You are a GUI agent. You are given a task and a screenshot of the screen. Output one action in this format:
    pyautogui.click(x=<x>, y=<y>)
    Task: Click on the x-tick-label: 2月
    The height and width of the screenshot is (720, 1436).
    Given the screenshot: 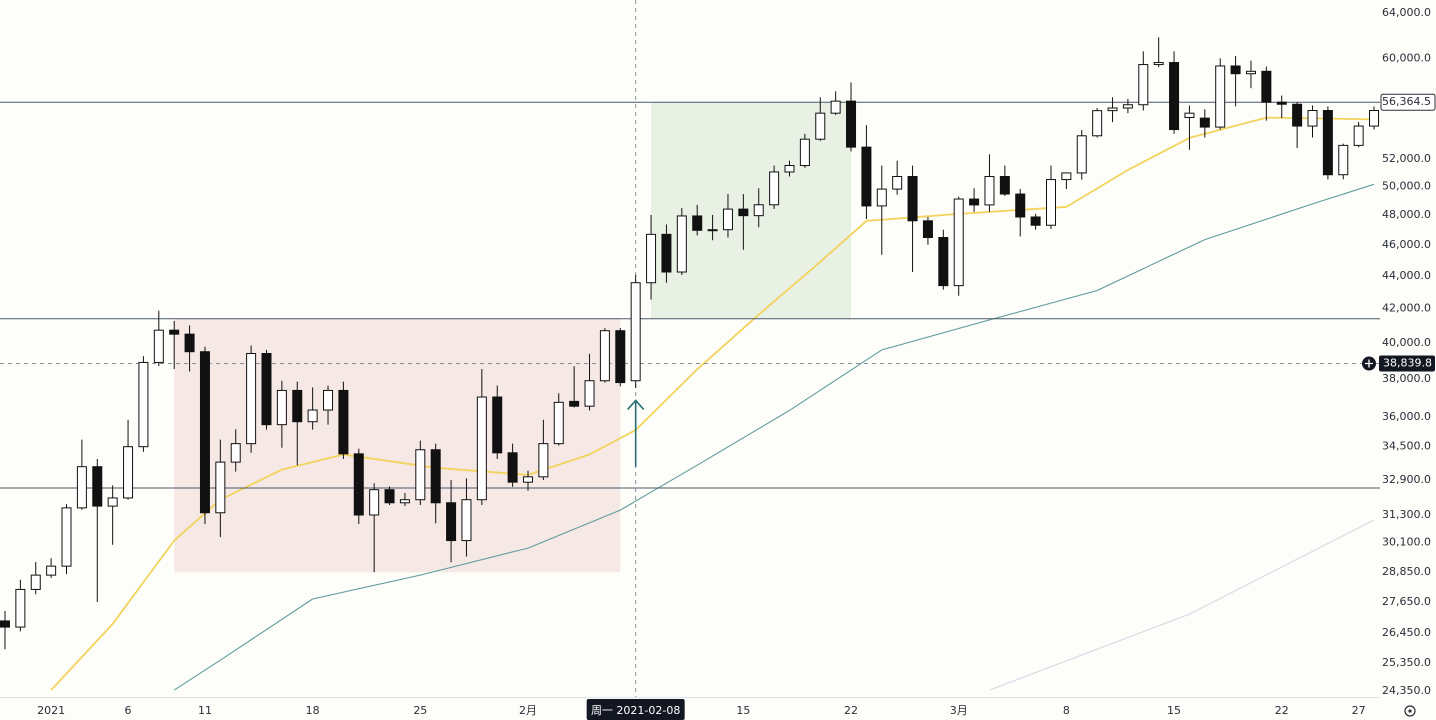 What is the action you would take?
    pyautogui.click(x=528, y=710)
    